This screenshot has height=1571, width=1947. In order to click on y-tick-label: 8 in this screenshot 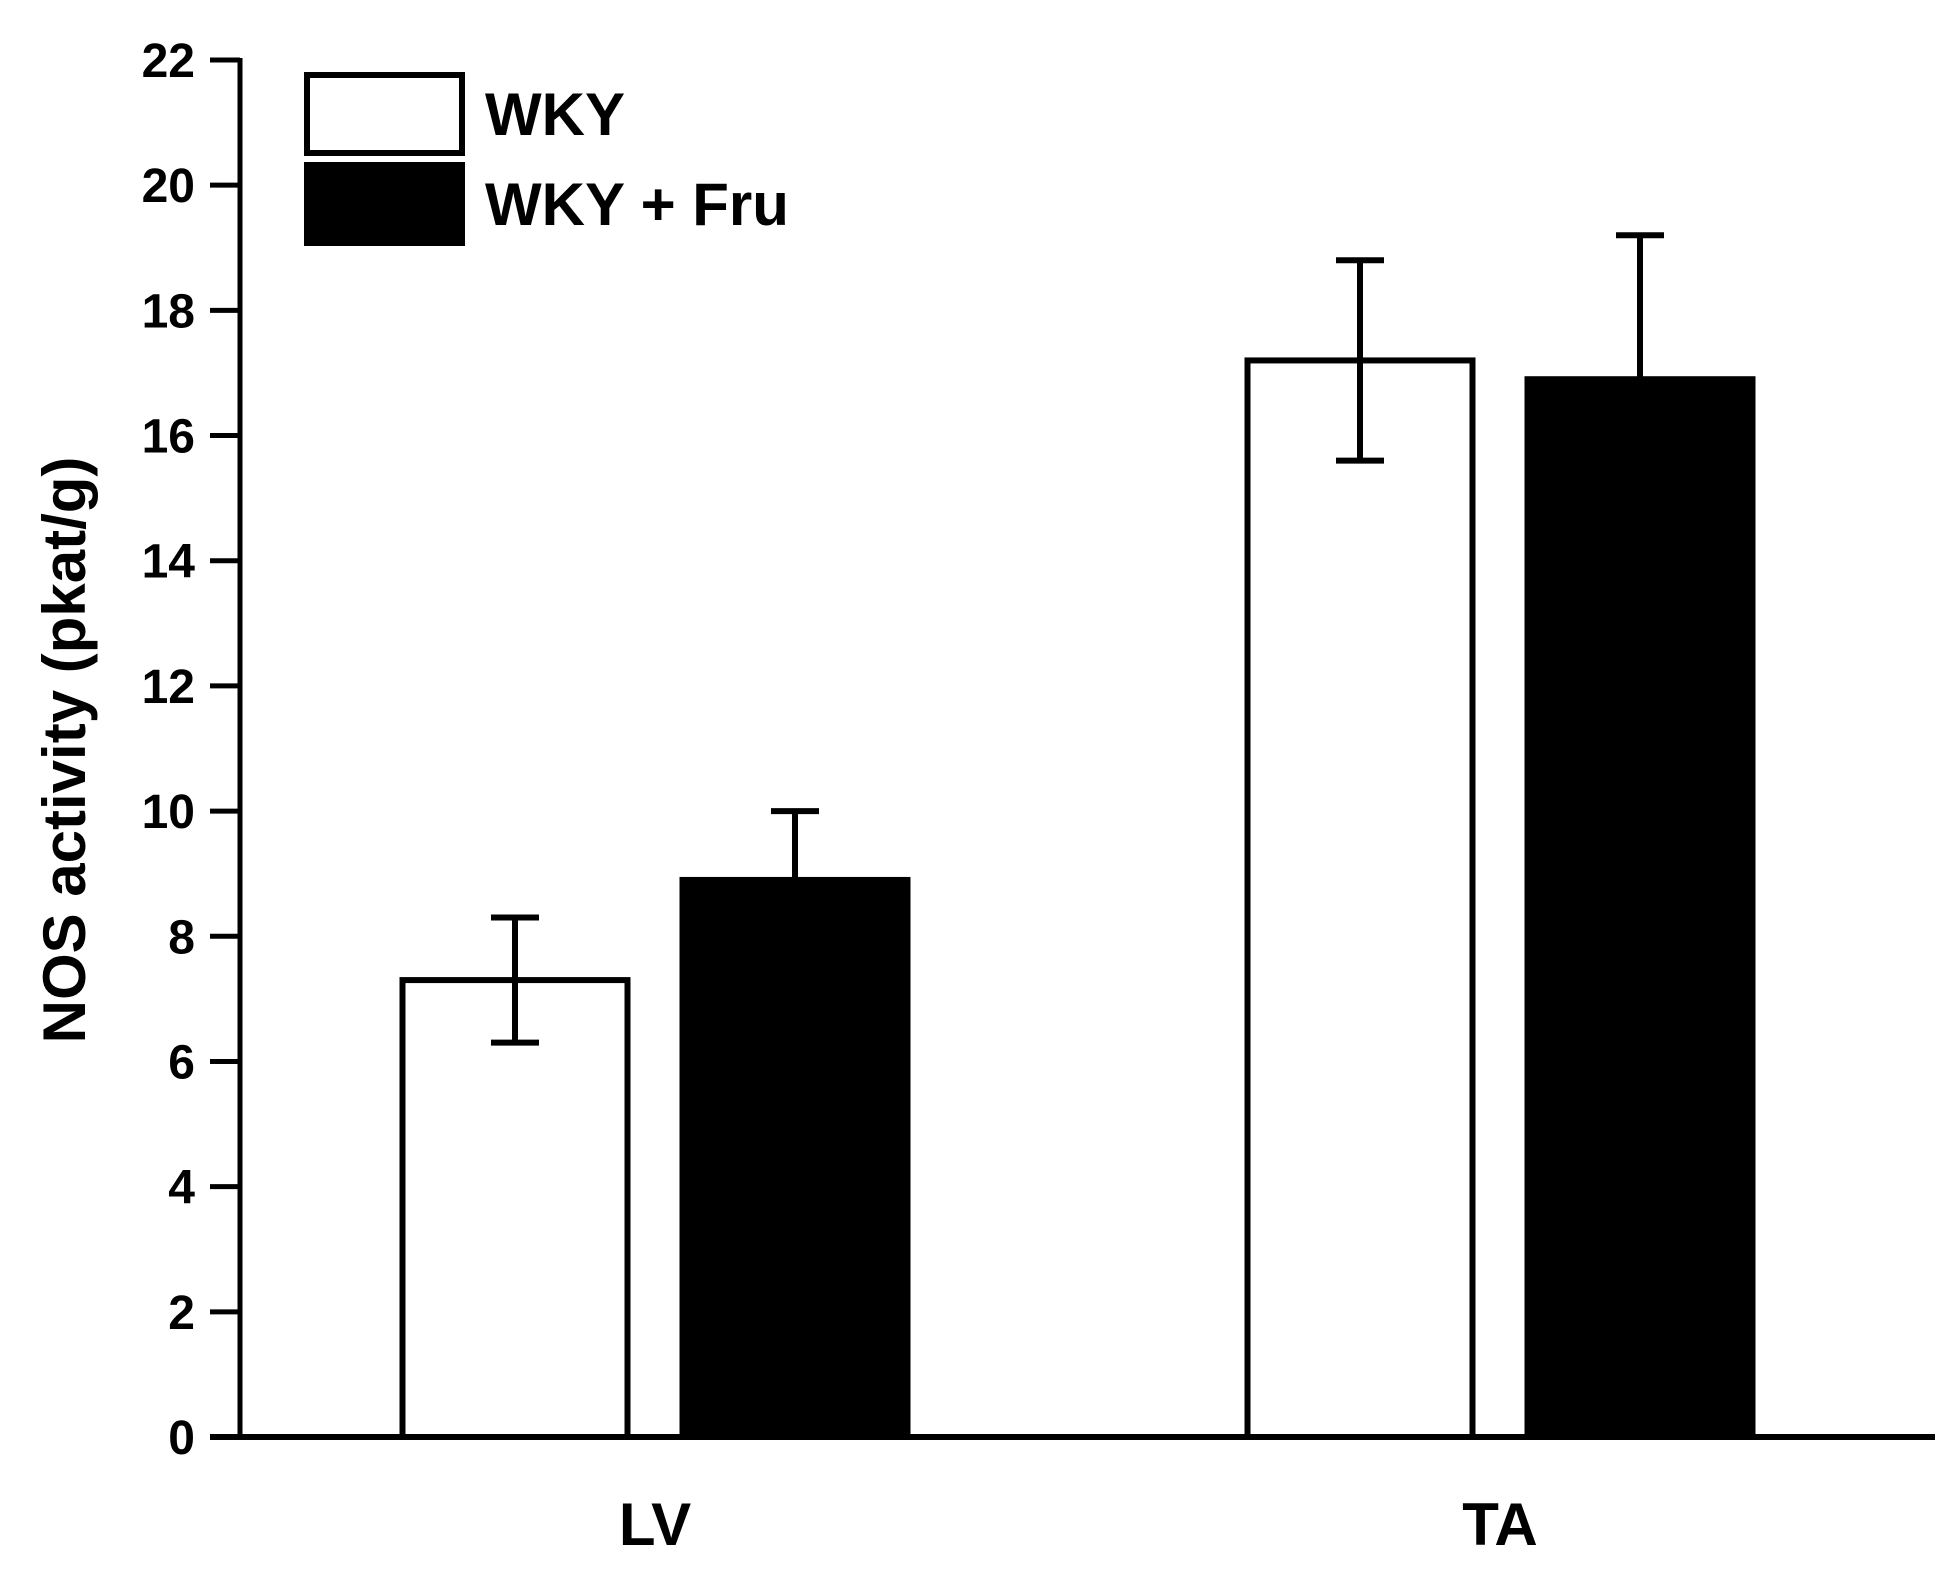, I will do `click(181, 937)`.